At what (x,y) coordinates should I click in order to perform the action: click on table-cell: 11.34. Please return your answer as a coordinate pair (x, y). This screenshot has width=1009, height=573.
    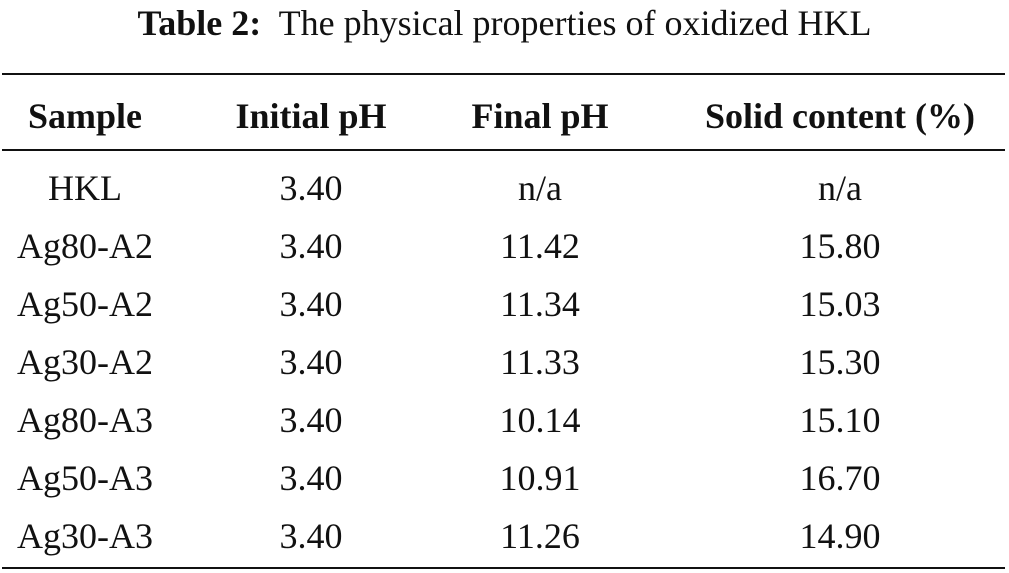
    Looking at the image, I should click on (540, 304).